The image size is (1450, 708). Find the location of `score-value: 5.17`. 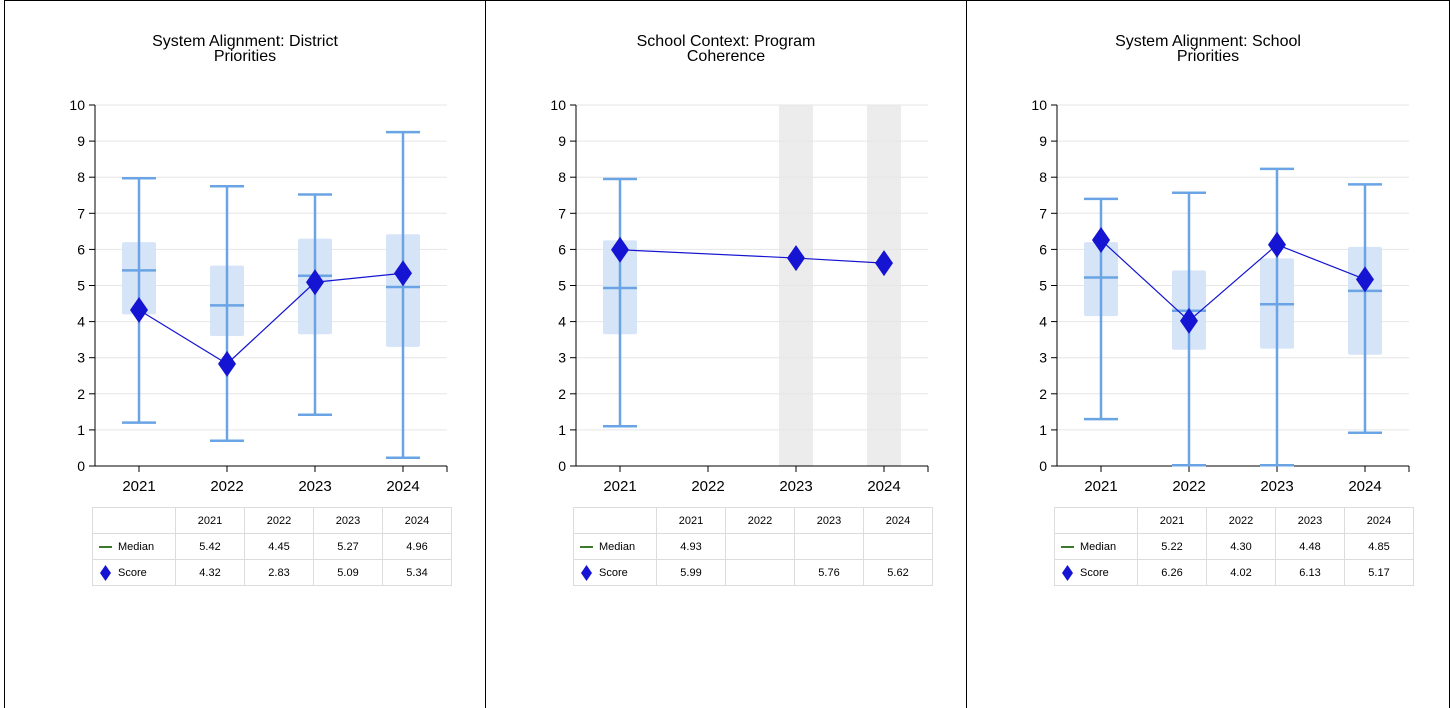

score-value: 5.17 is located at coordinates (1379, 572).